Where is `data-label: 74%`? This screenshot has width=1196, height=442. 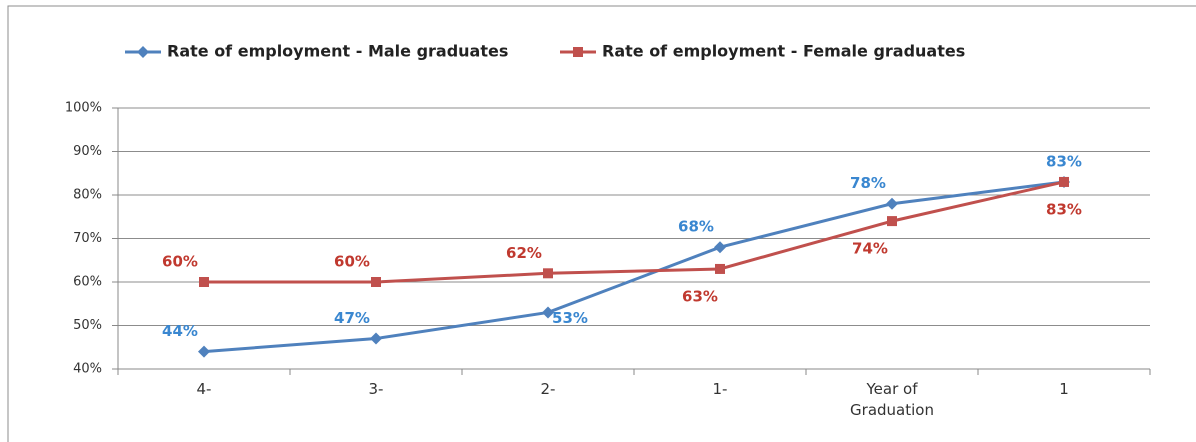 data-label: 74% is located at coordinates (870, 249).